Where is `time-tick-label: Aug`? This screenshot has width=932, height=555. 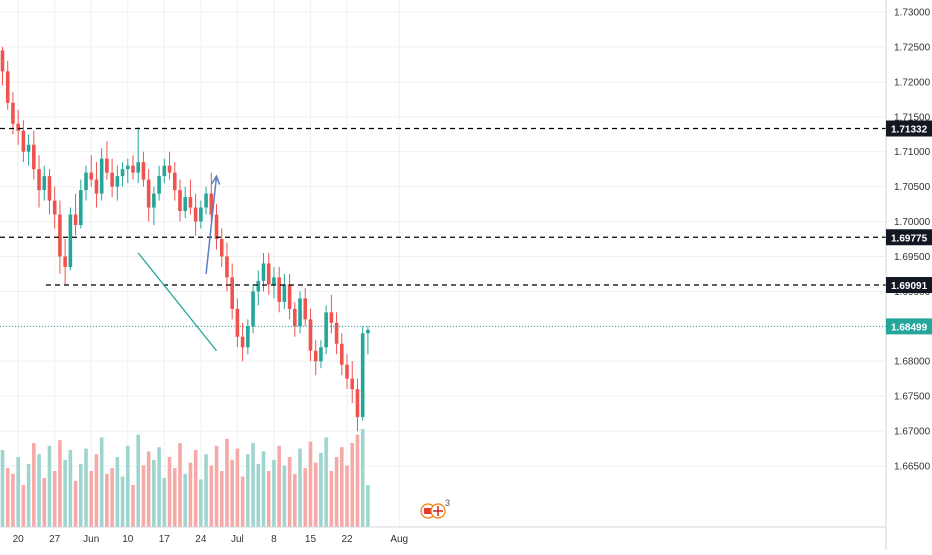 time-tick-label: Aug is located at coordinates (399, 539).